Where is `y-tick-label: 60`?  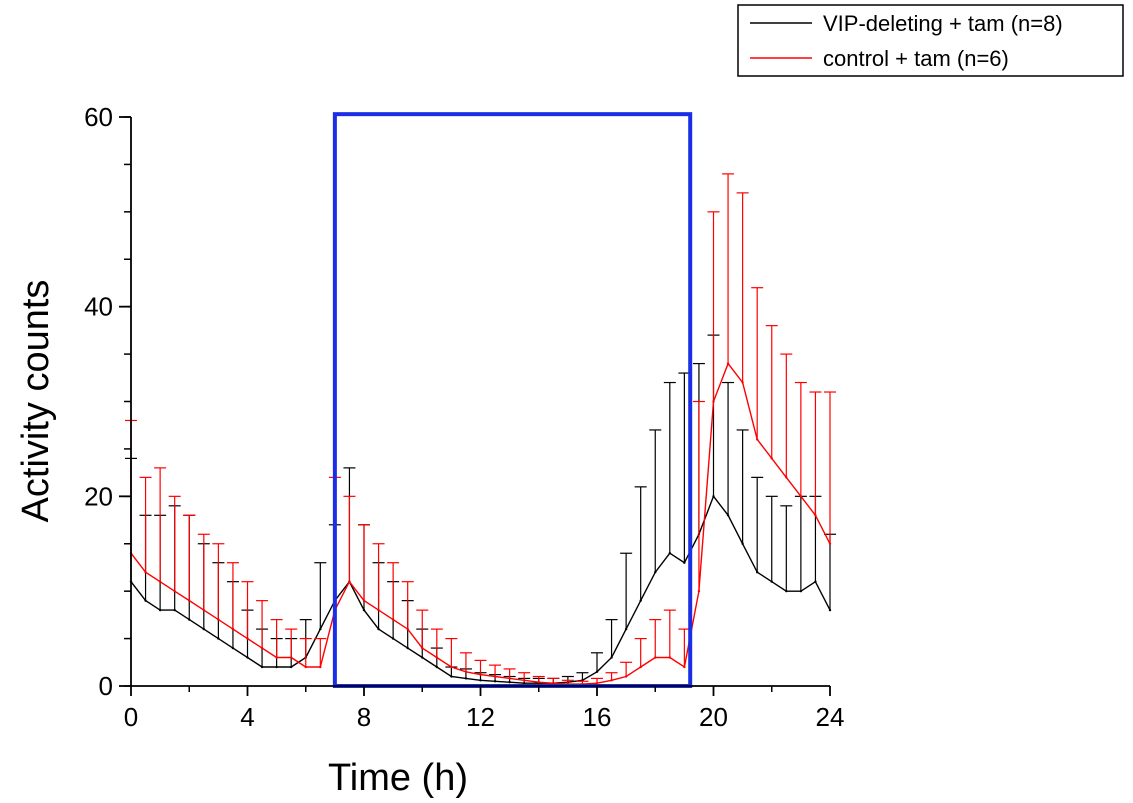 y-tick-label: 60 is located at coordinates (98, 117).